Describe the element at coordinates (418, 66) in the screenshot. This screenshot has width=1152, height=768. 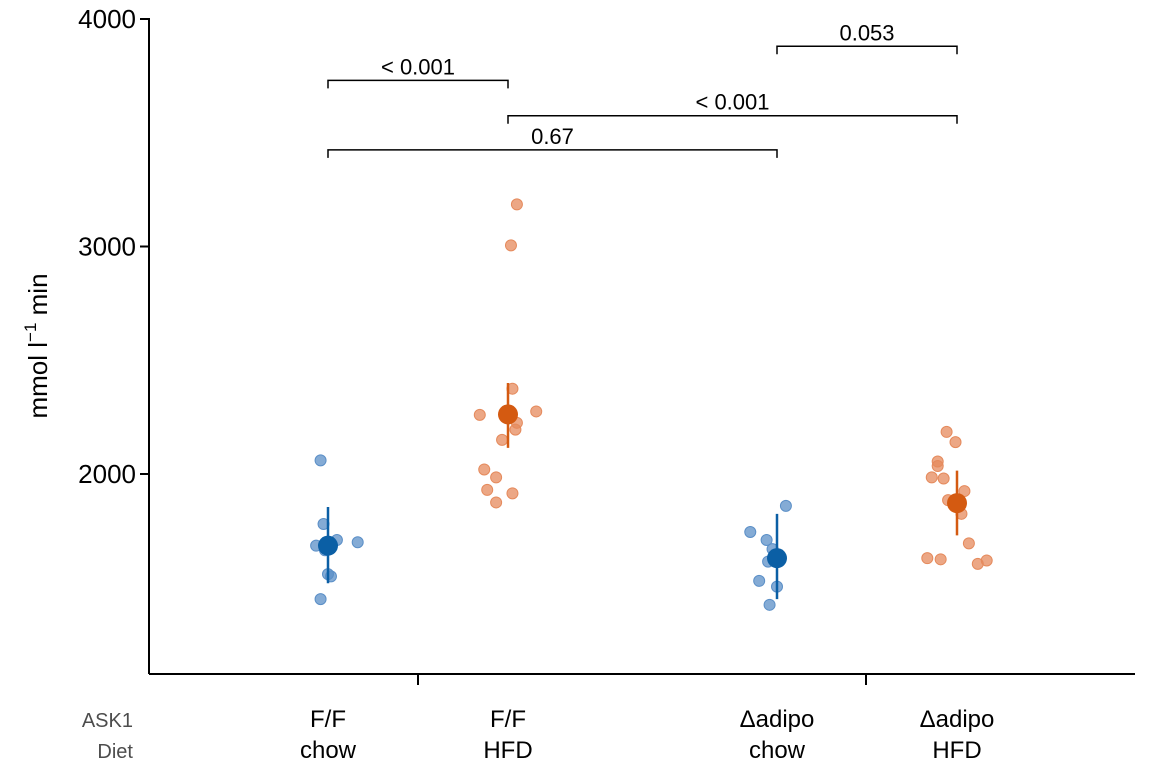
I see `comparison-pvalue-0: < 0.001` at that location.